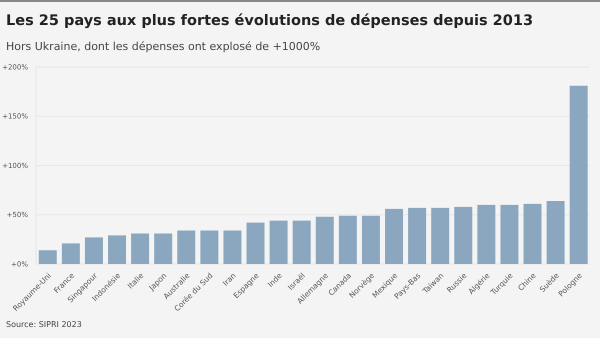  What do you see at coordinates (163, 46) in the screenshot?
I see `chart-subtitle: Hors Ukraine, dont les dépenses ont explosé de +1000%` at bounding box center [163, 46].